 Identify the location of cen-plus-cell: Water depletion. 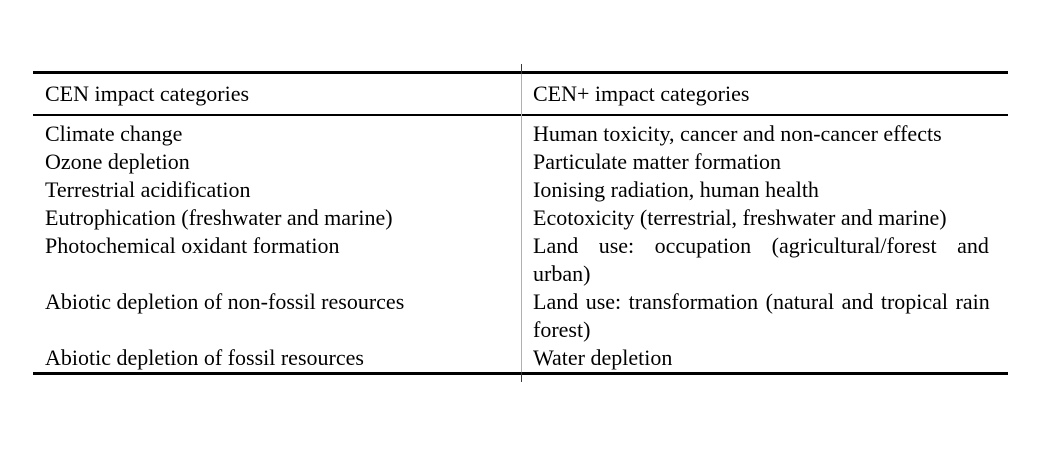
(603, 357).